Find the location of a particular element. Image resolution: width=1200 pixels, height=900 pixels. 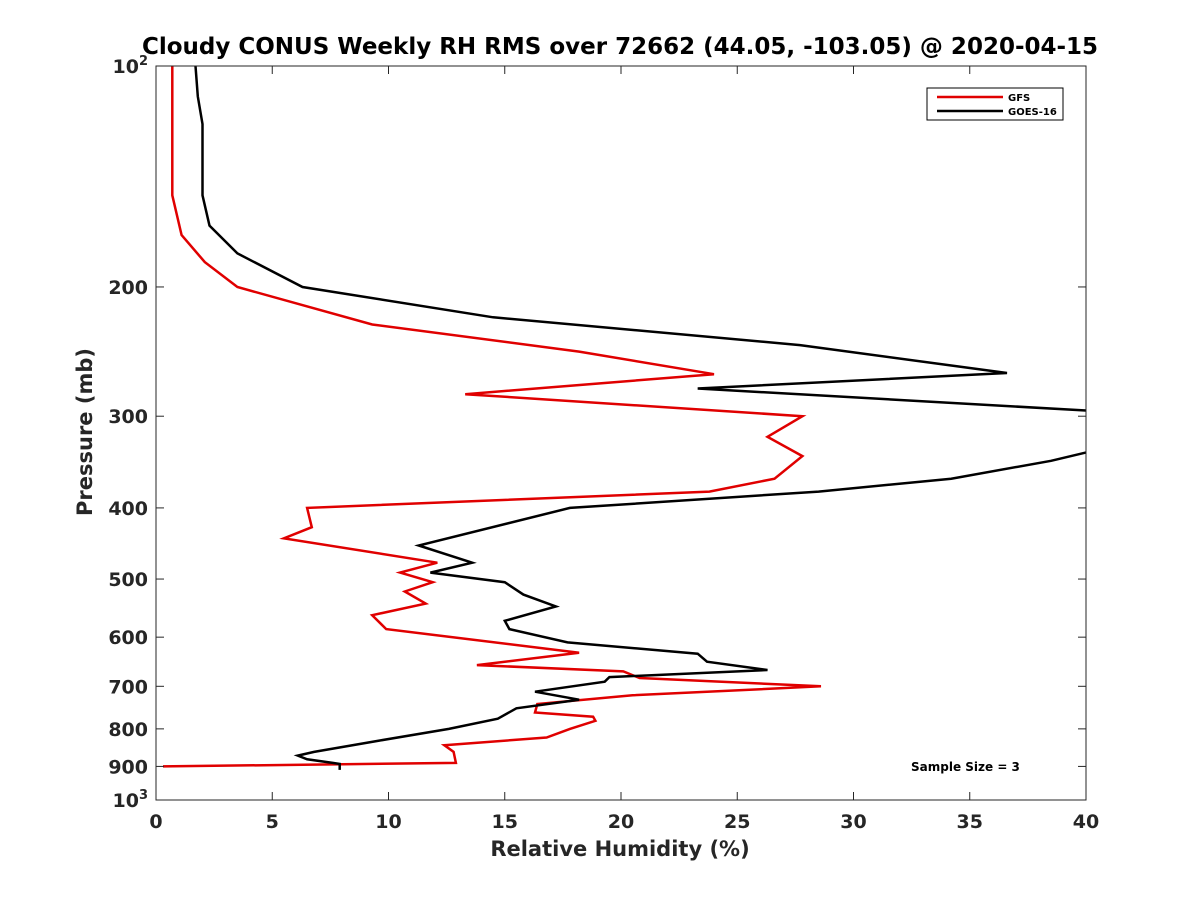

y-tick-label: 800 is located at coordinates (128, 730).